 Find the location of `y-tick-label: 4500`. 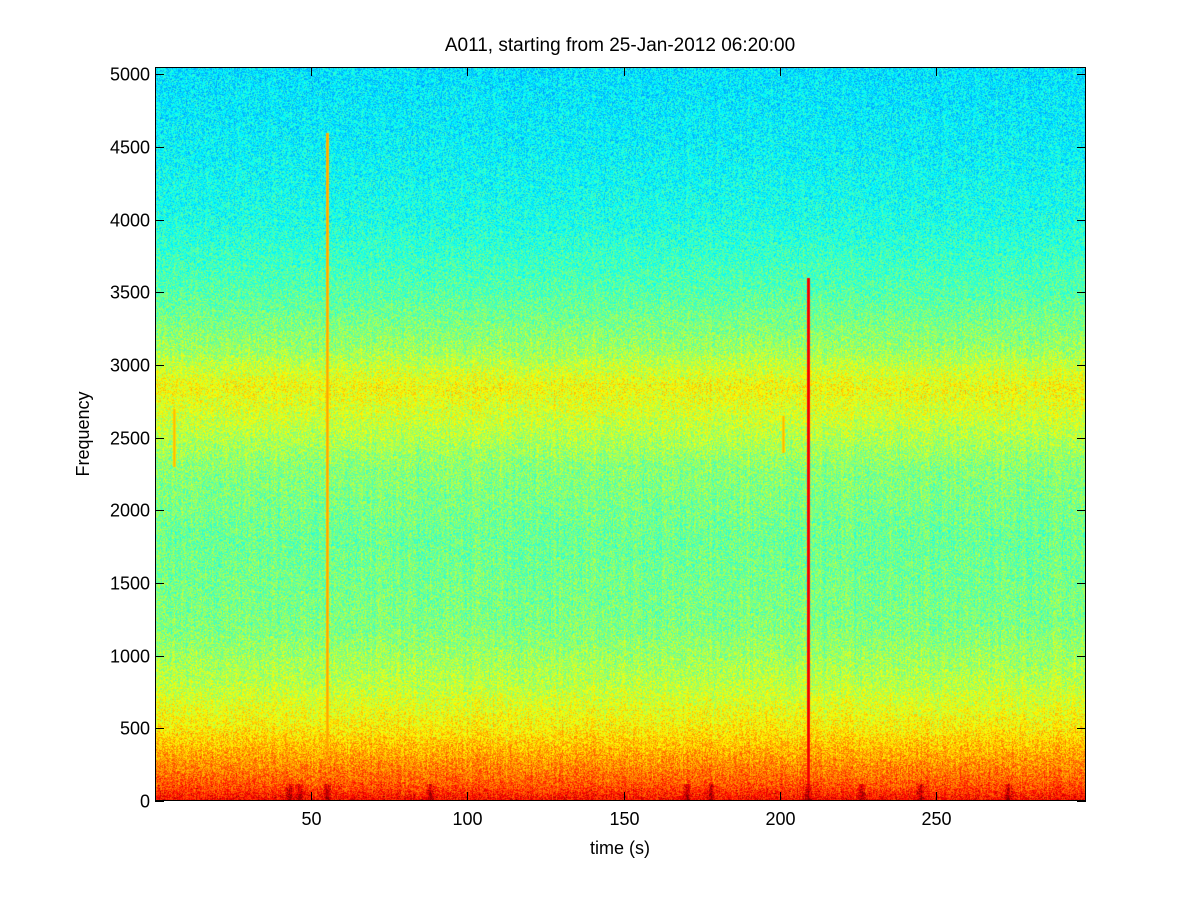

y-tick-label: 4500 is located at coordinates (130, 148).